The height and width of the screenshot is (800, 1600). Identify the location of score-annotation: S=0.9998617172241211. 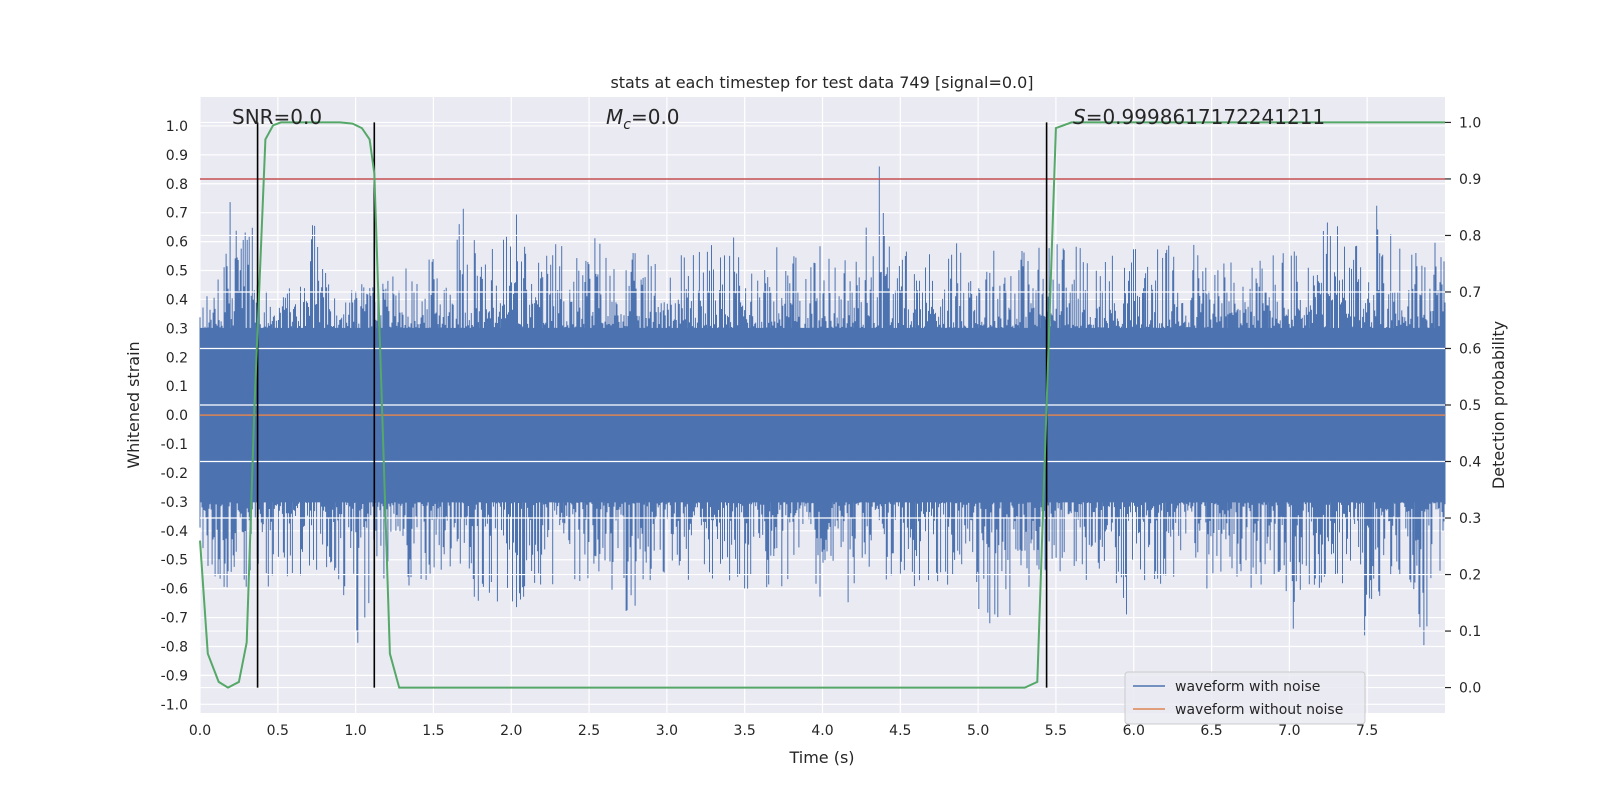
(1199, 117).